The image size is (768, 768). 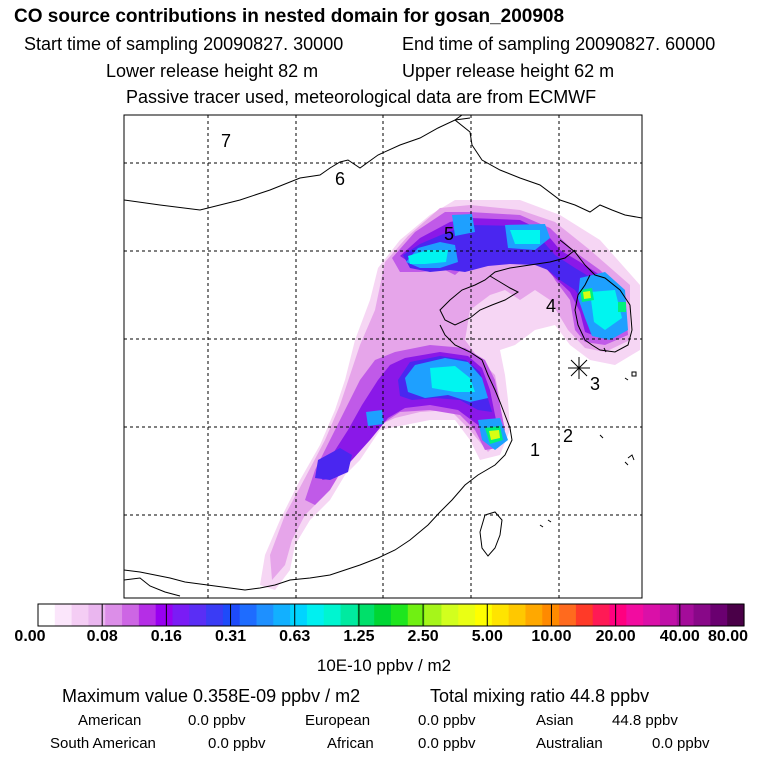 I want to click on lower-release-label: Lower release height 82 m, so click(x=212, y=71).